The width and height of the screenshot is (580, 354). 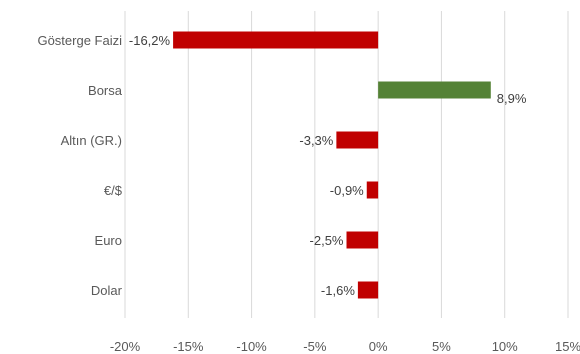 I want to click on x-tick-label: -20%, so click(x=125, y=346).